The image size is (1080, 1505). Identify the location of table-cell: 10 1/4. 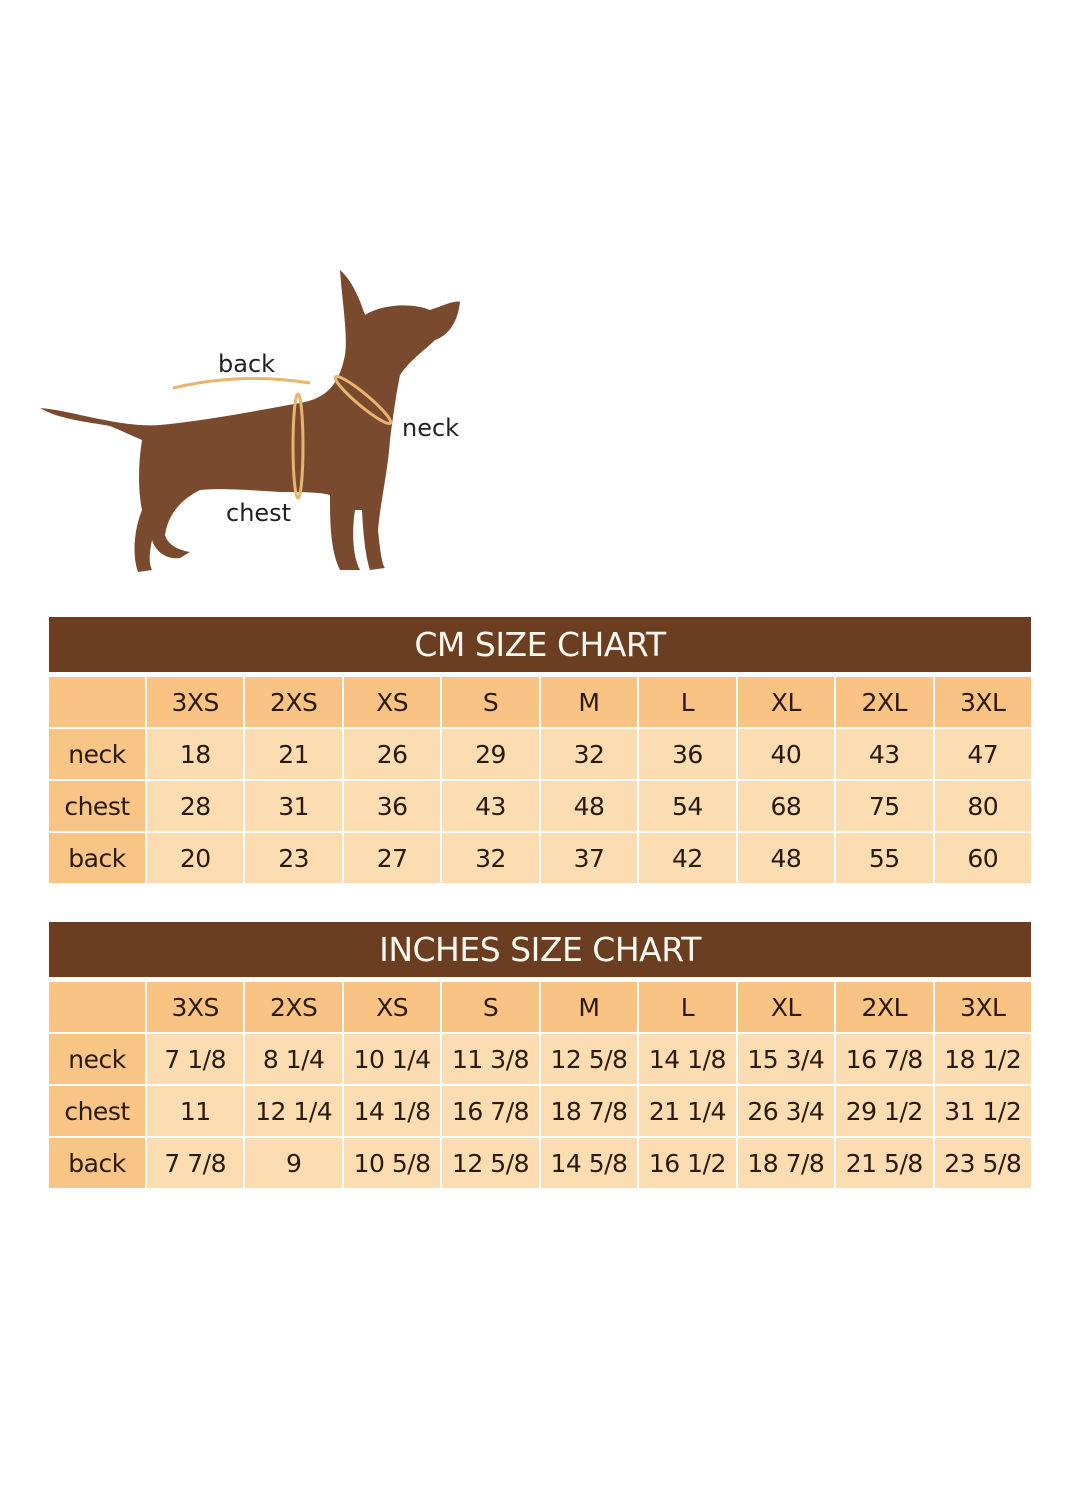
(392, 1059).